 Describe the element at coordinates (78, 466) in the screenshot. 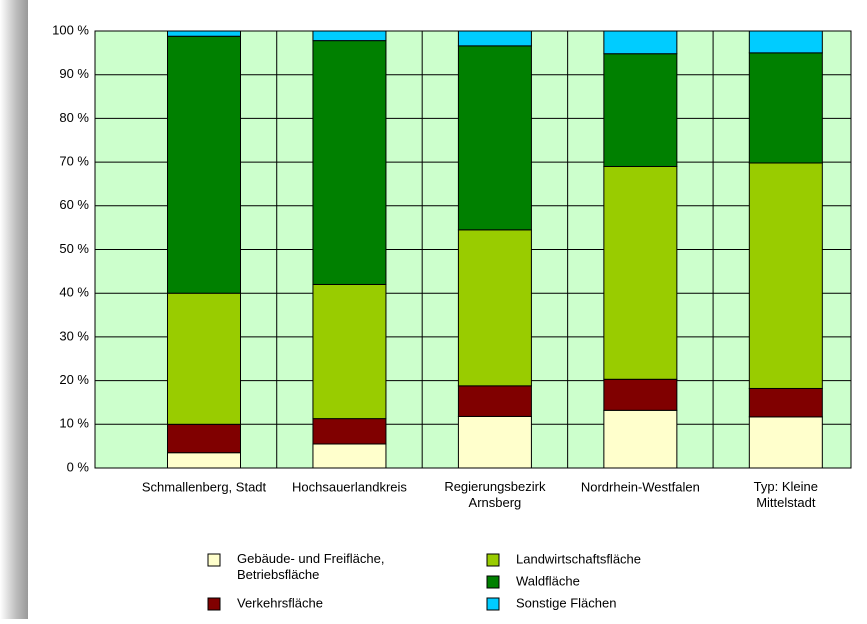

I see `y-tick-label: 0 %` at that location.